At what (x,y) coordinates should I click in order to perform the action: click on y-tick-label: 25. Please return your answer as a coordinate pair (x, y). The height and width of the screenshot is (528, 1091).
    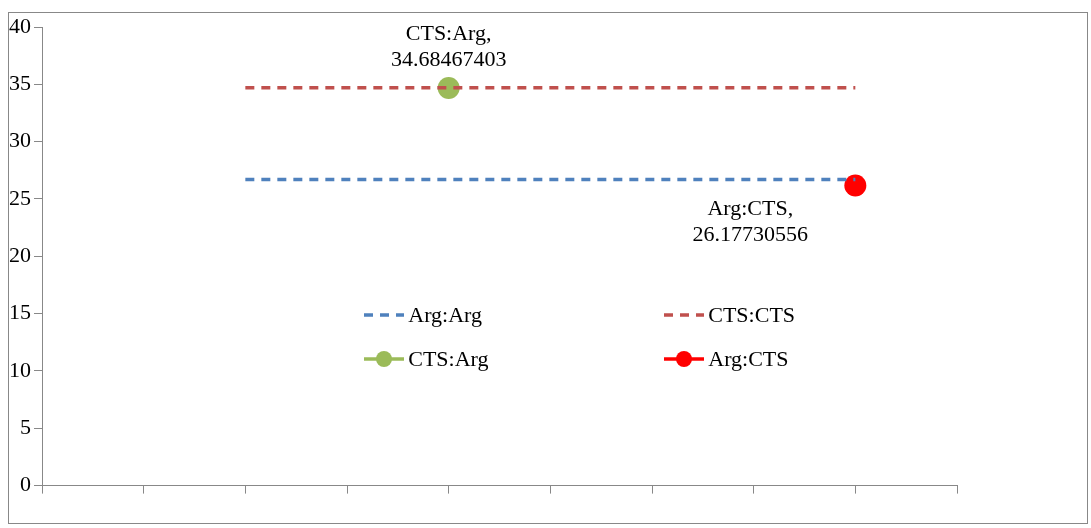
    Looking at the image, I should click on (20, 197).